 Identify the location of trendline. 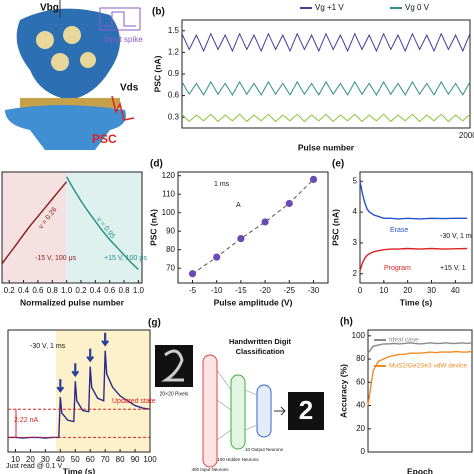
(253, 227).